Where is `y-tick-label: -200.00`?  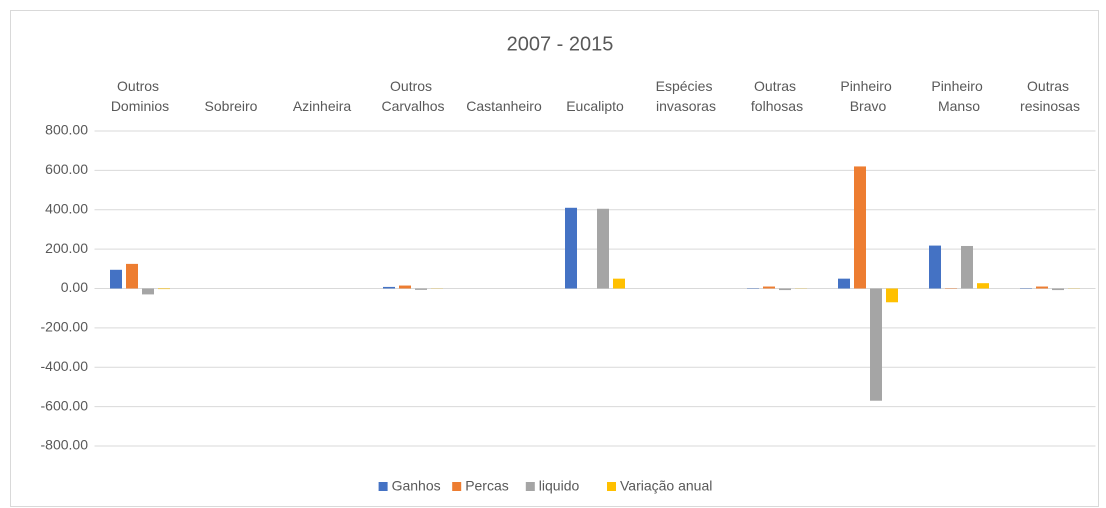
y-tick-label: -200.00 is located at coordinates (65, 327).